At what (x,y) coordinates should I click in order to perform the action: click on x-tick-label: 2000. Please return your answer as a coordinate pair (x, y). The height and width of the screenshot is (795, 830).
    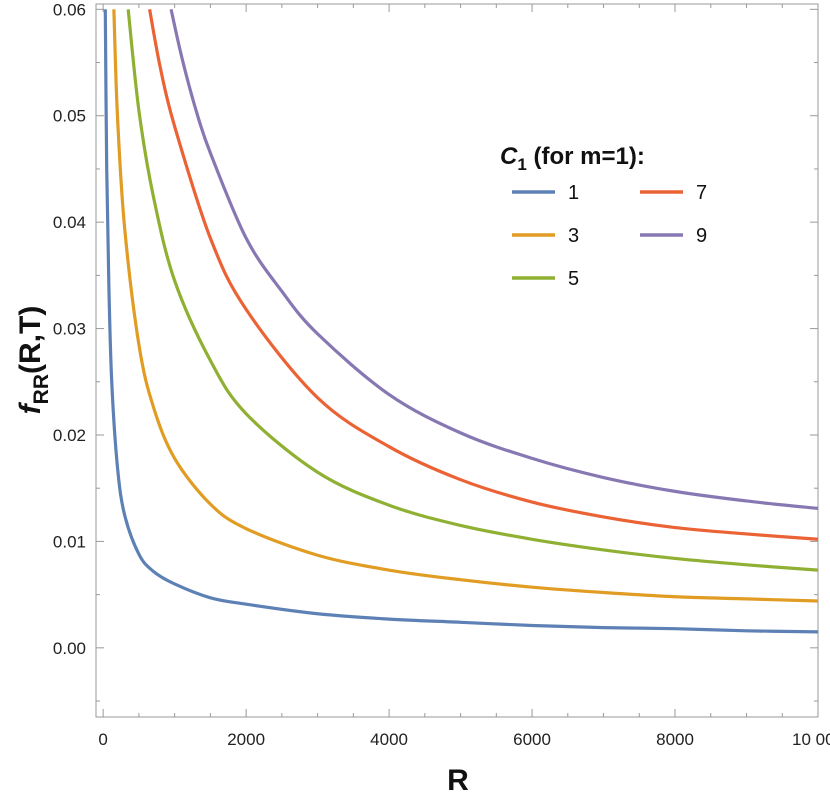
    Looking at the image, I should click on (246, 739).